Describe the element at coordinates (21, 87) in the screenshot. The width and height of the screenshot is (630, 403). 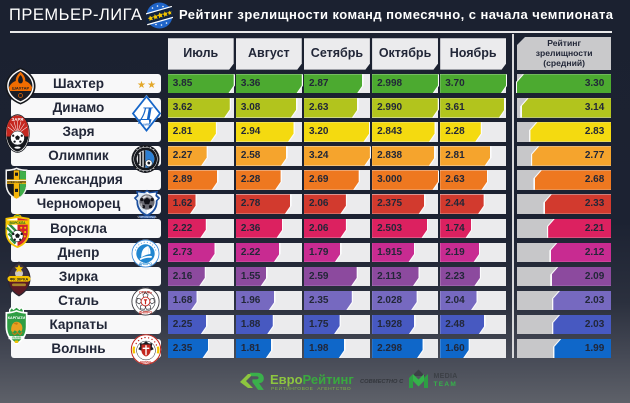
I see `svg-text: ШАХТАР` at that location.